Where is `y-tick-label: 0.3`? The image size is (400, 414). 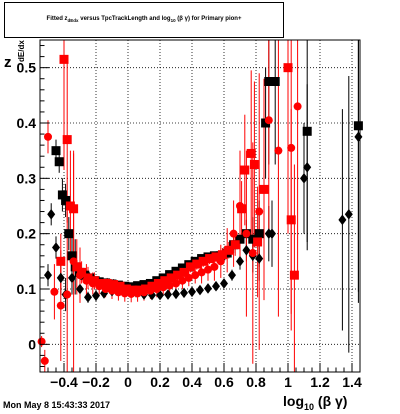
y-tick-label: 0.3 is located at coordinates (27, 178).